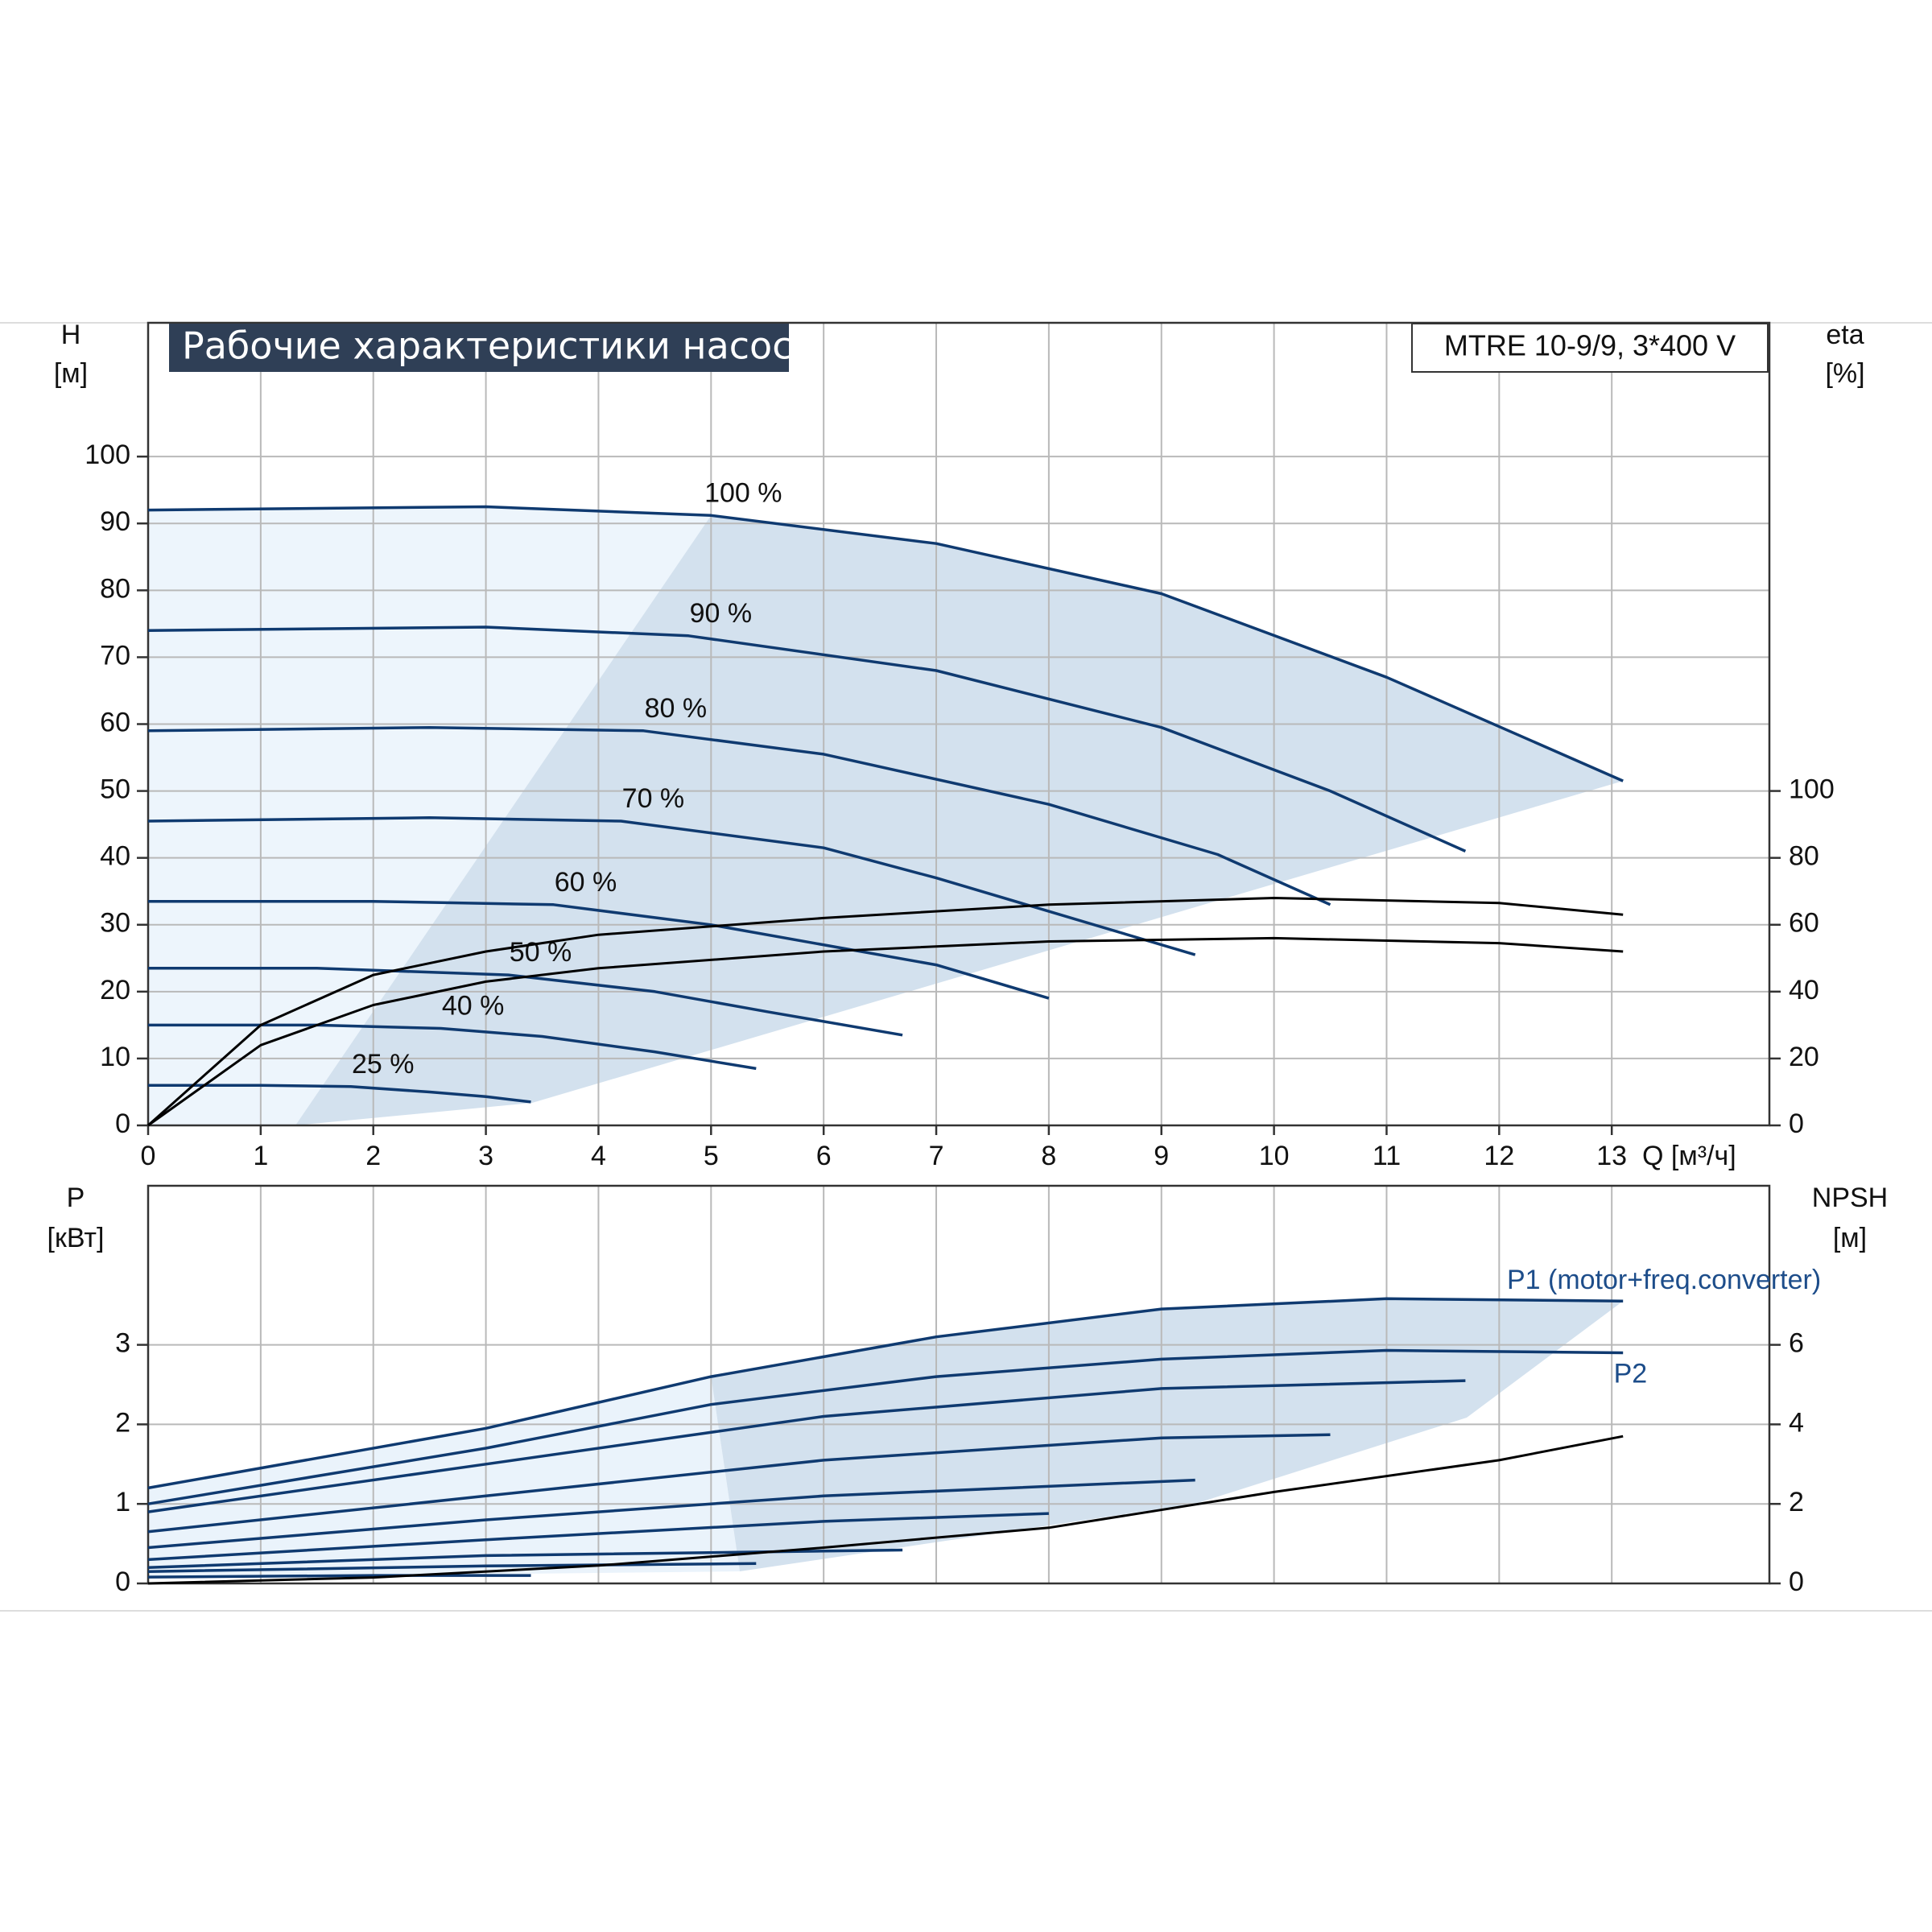 This screenshot has height=1932, width=1932. What do you see at coordinates (721, 613) in the screenshot?
I see `series-label: 90 %` at bounding box center [721, 613].